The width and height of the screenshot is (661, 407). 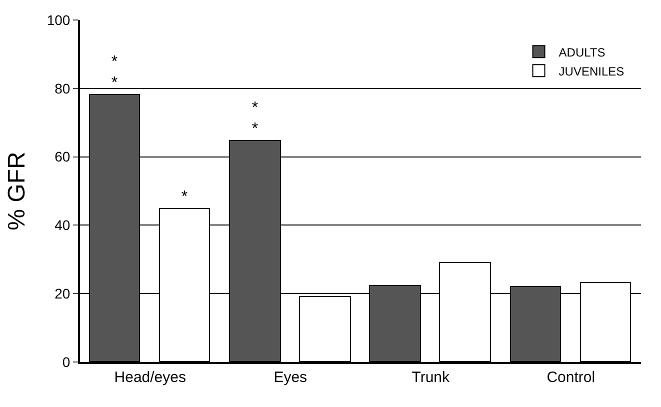 I want to click on y-tick-label: 0, so click(x=66, y=362).